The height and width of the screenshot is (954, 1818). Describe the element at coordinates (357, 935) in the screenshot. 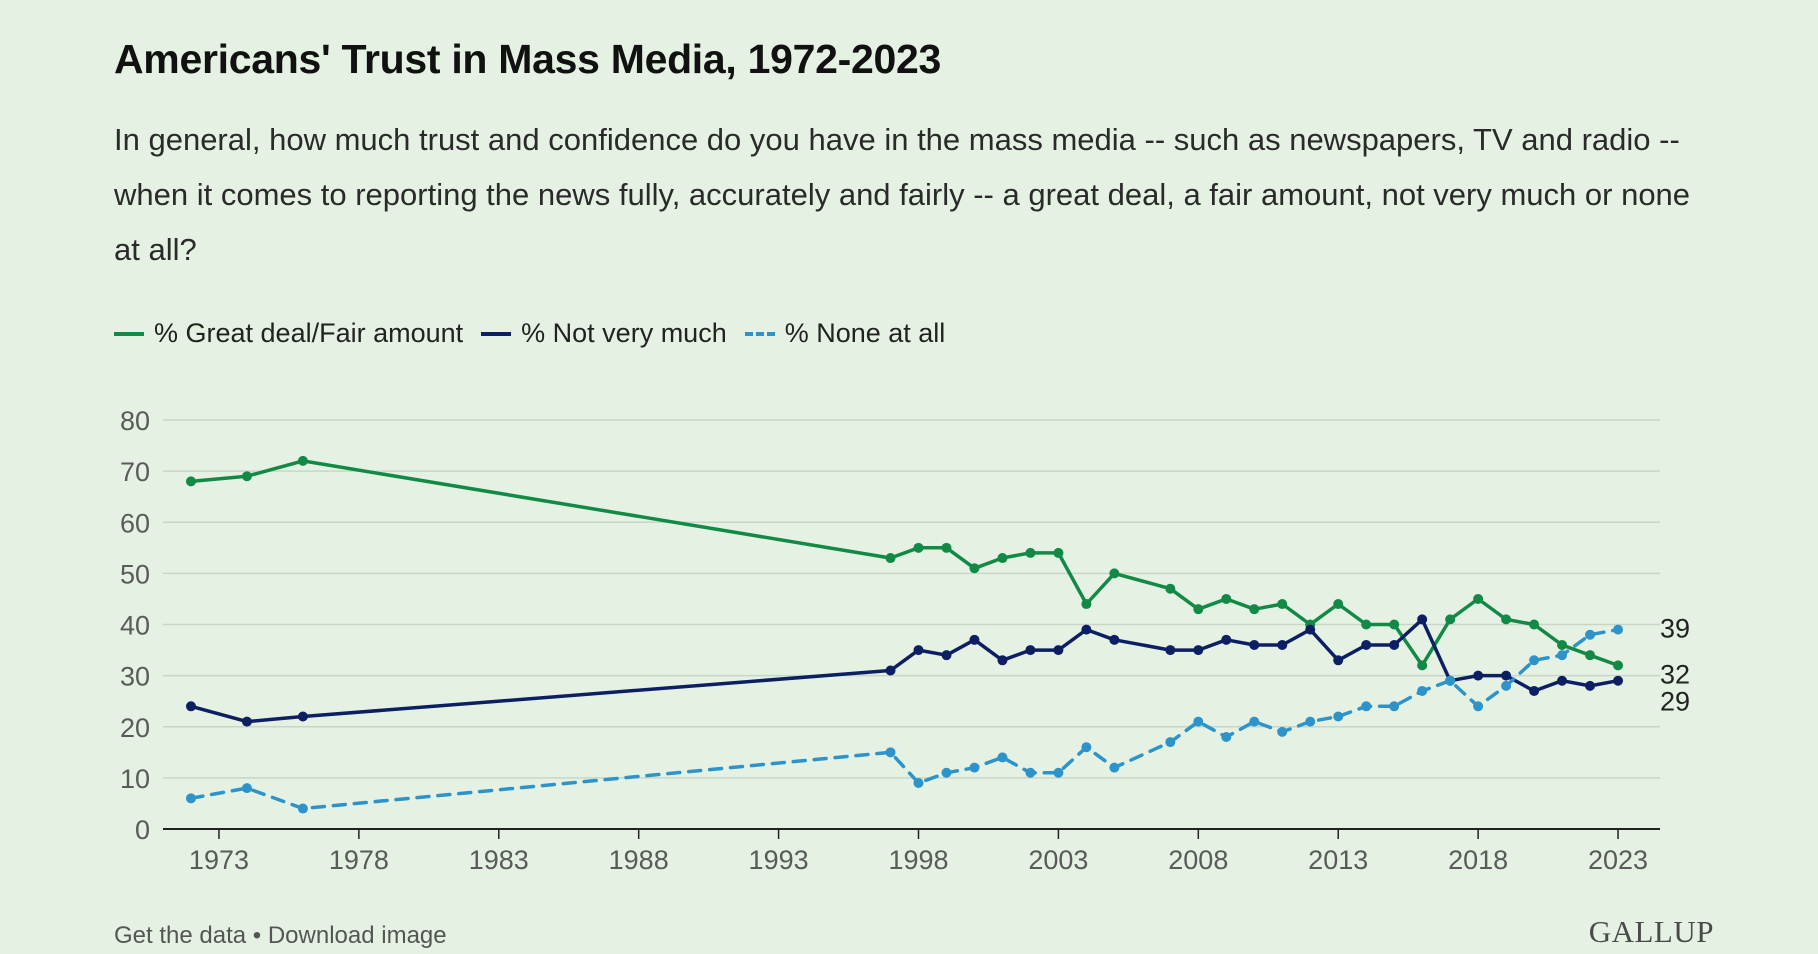

I see `download-image-link: Download image` at that location.